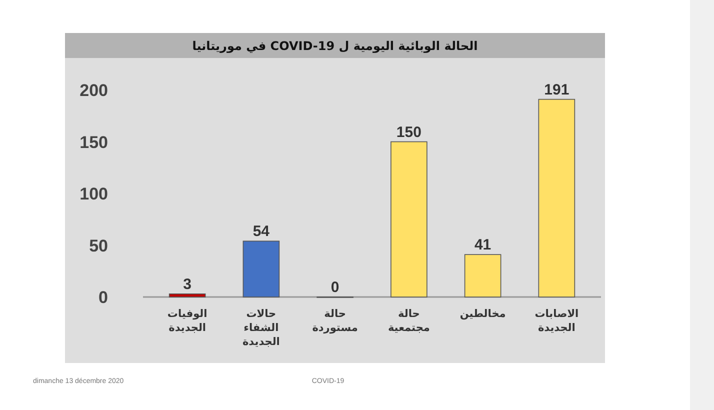 The image size is (714, 410). I want to click on x-tick-label: حالة مستوردة, so click(335, 321).